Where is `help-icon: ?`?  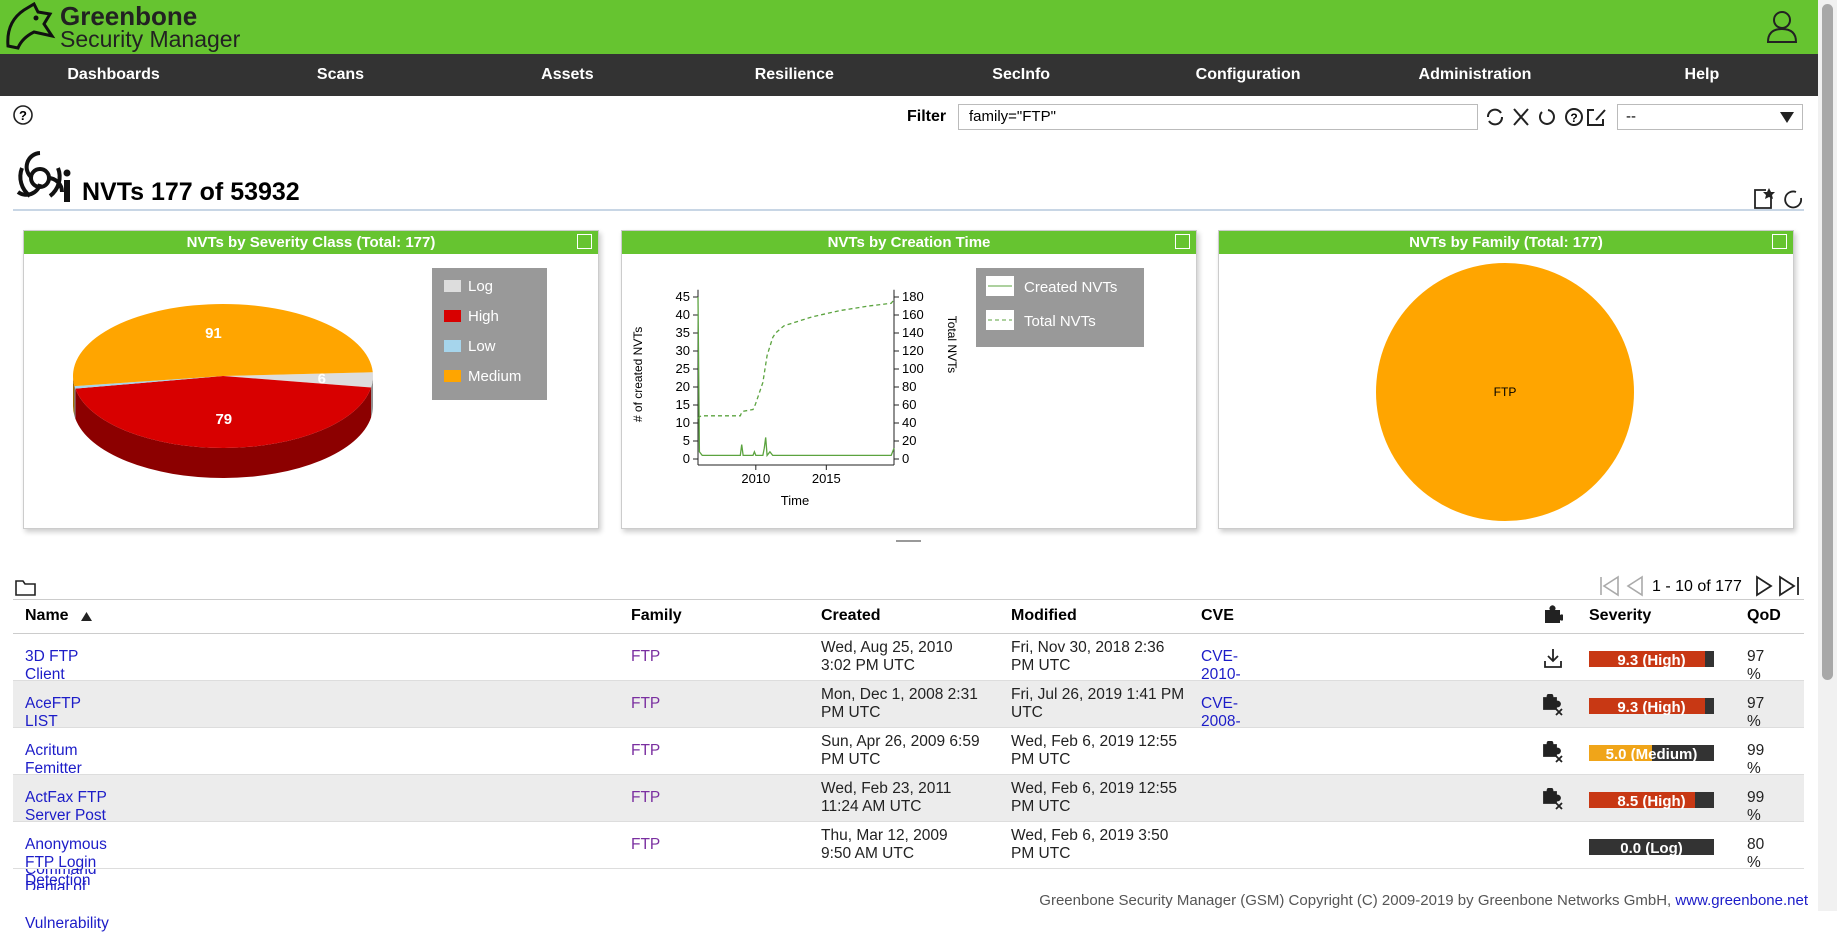
help-icon: ? is located at coordinates (23, 115).